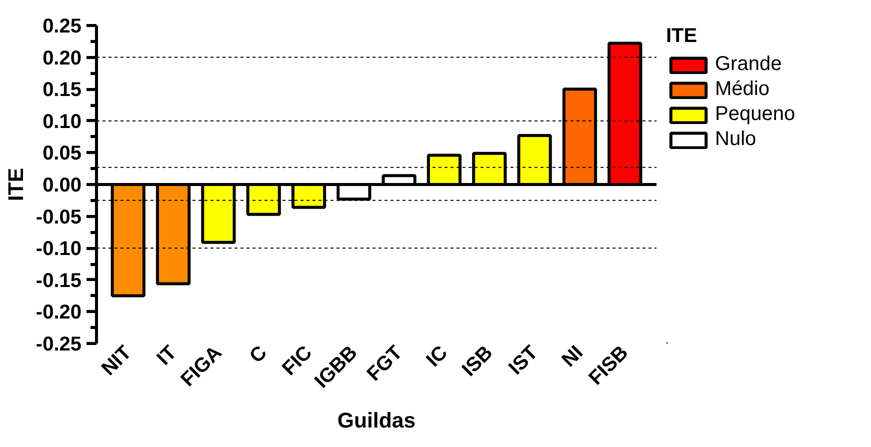  Describe the element at coordinates (259, 355) in the screenshot. I see `x-tick-label: C` at that location.